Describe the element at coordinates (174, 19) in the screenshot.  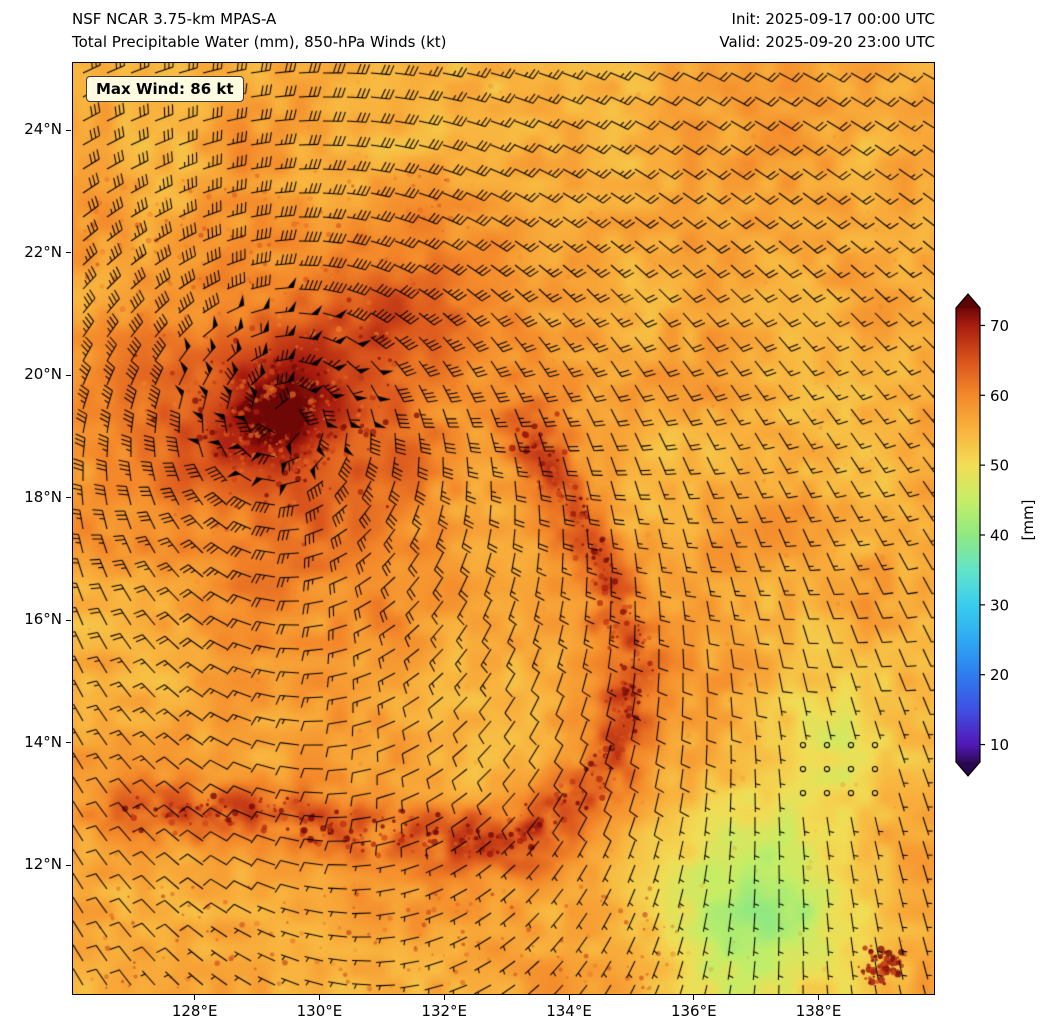
I see `model-name: NSF NCAR 3.75-km MPAS-A` at that location.